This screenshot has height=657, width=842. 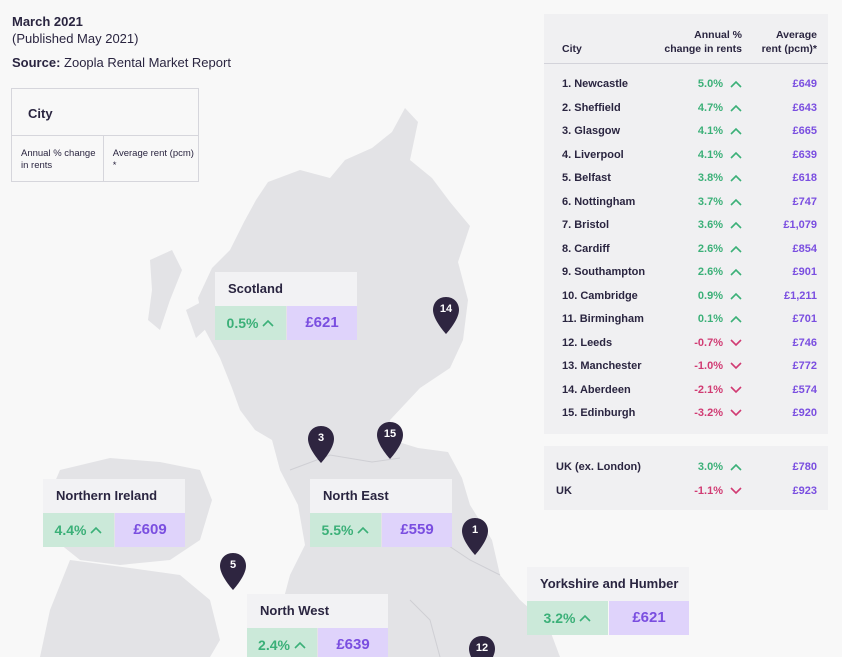 What do you see at coordinates (572, 49) in the screenshot?
I see `col-city: City` at bounding box center [572, 49].